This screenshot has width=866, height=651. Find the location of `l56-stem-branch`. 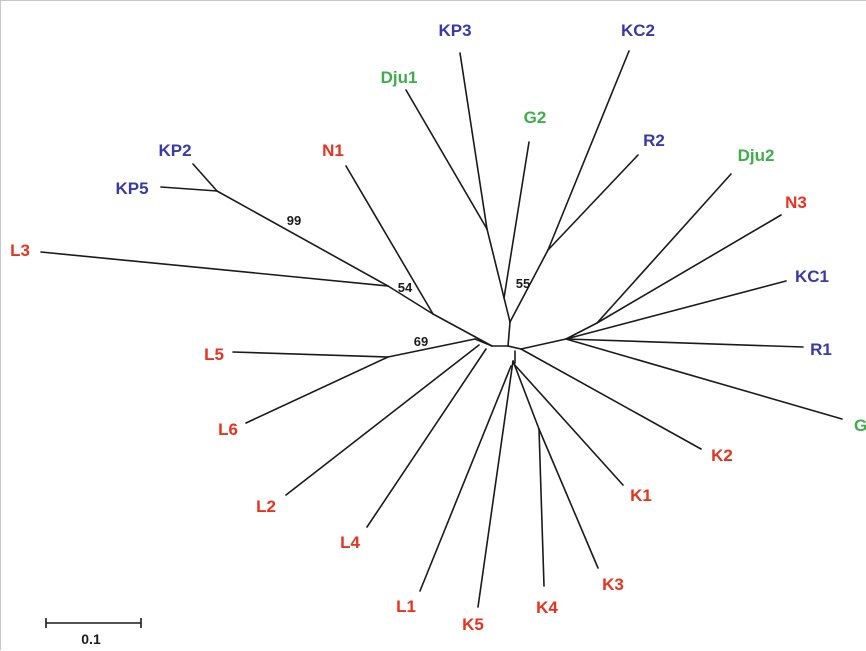

l56-stem-branch is located at coordinates (483, 342).